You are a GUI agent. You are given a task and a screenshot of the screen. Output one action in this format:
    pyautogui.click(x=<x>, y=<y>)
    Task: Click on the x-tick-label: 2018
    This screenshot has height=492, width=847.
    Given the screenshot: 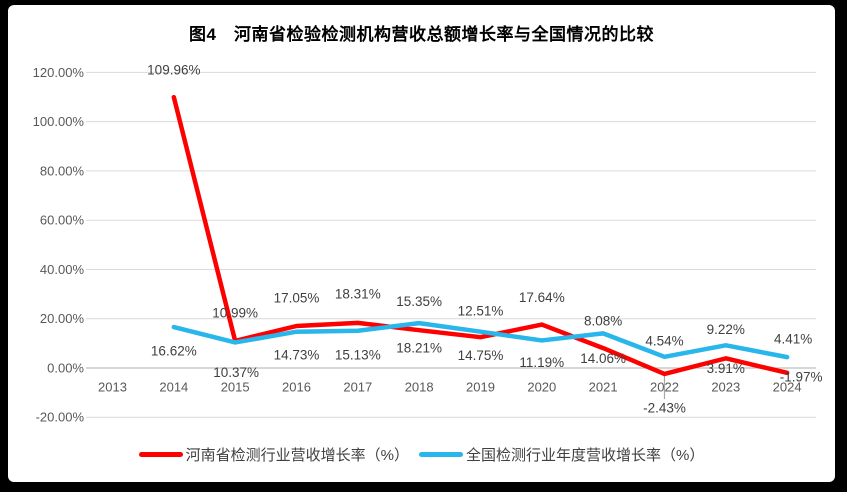 What is the action you would take?
    pyautogui.click(x=419, y=386)
    